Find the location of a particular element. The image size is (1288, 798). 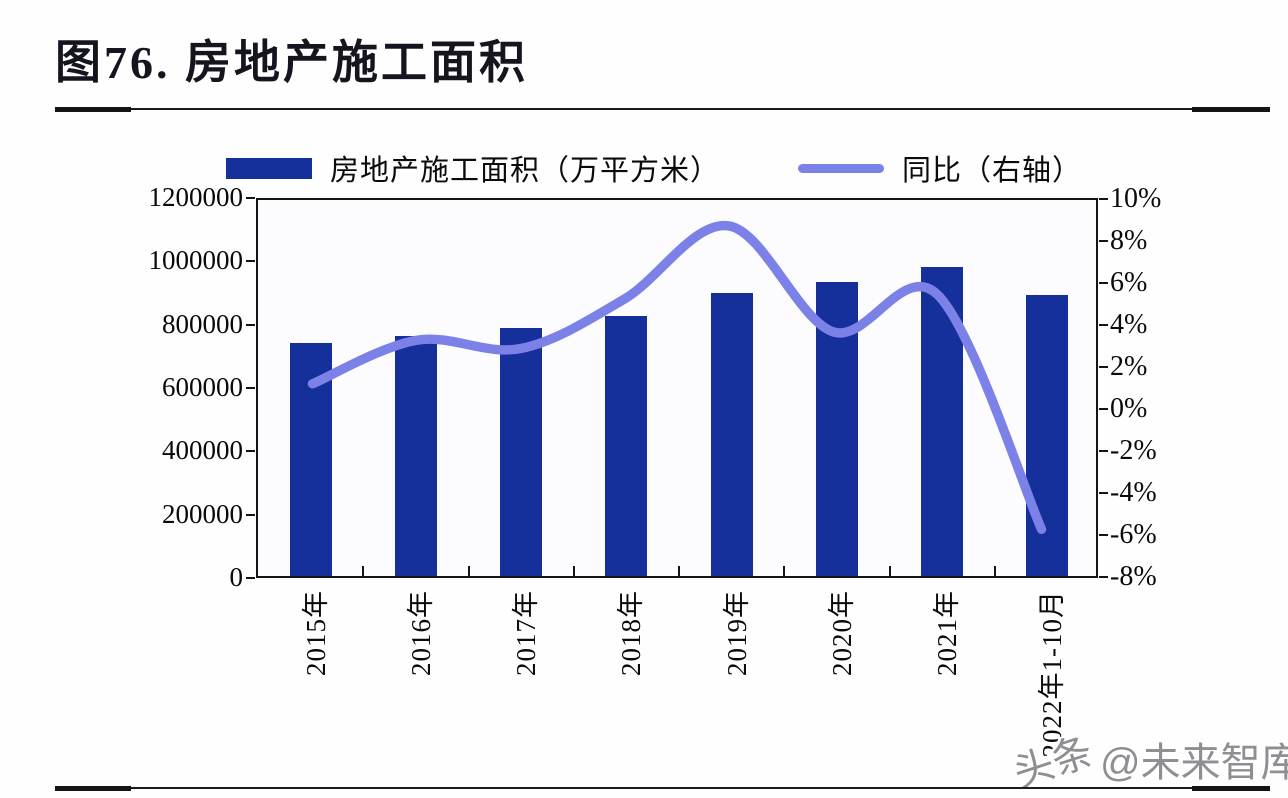

watermark: 头条@未来智库 is located at coordinates (1148, 763).